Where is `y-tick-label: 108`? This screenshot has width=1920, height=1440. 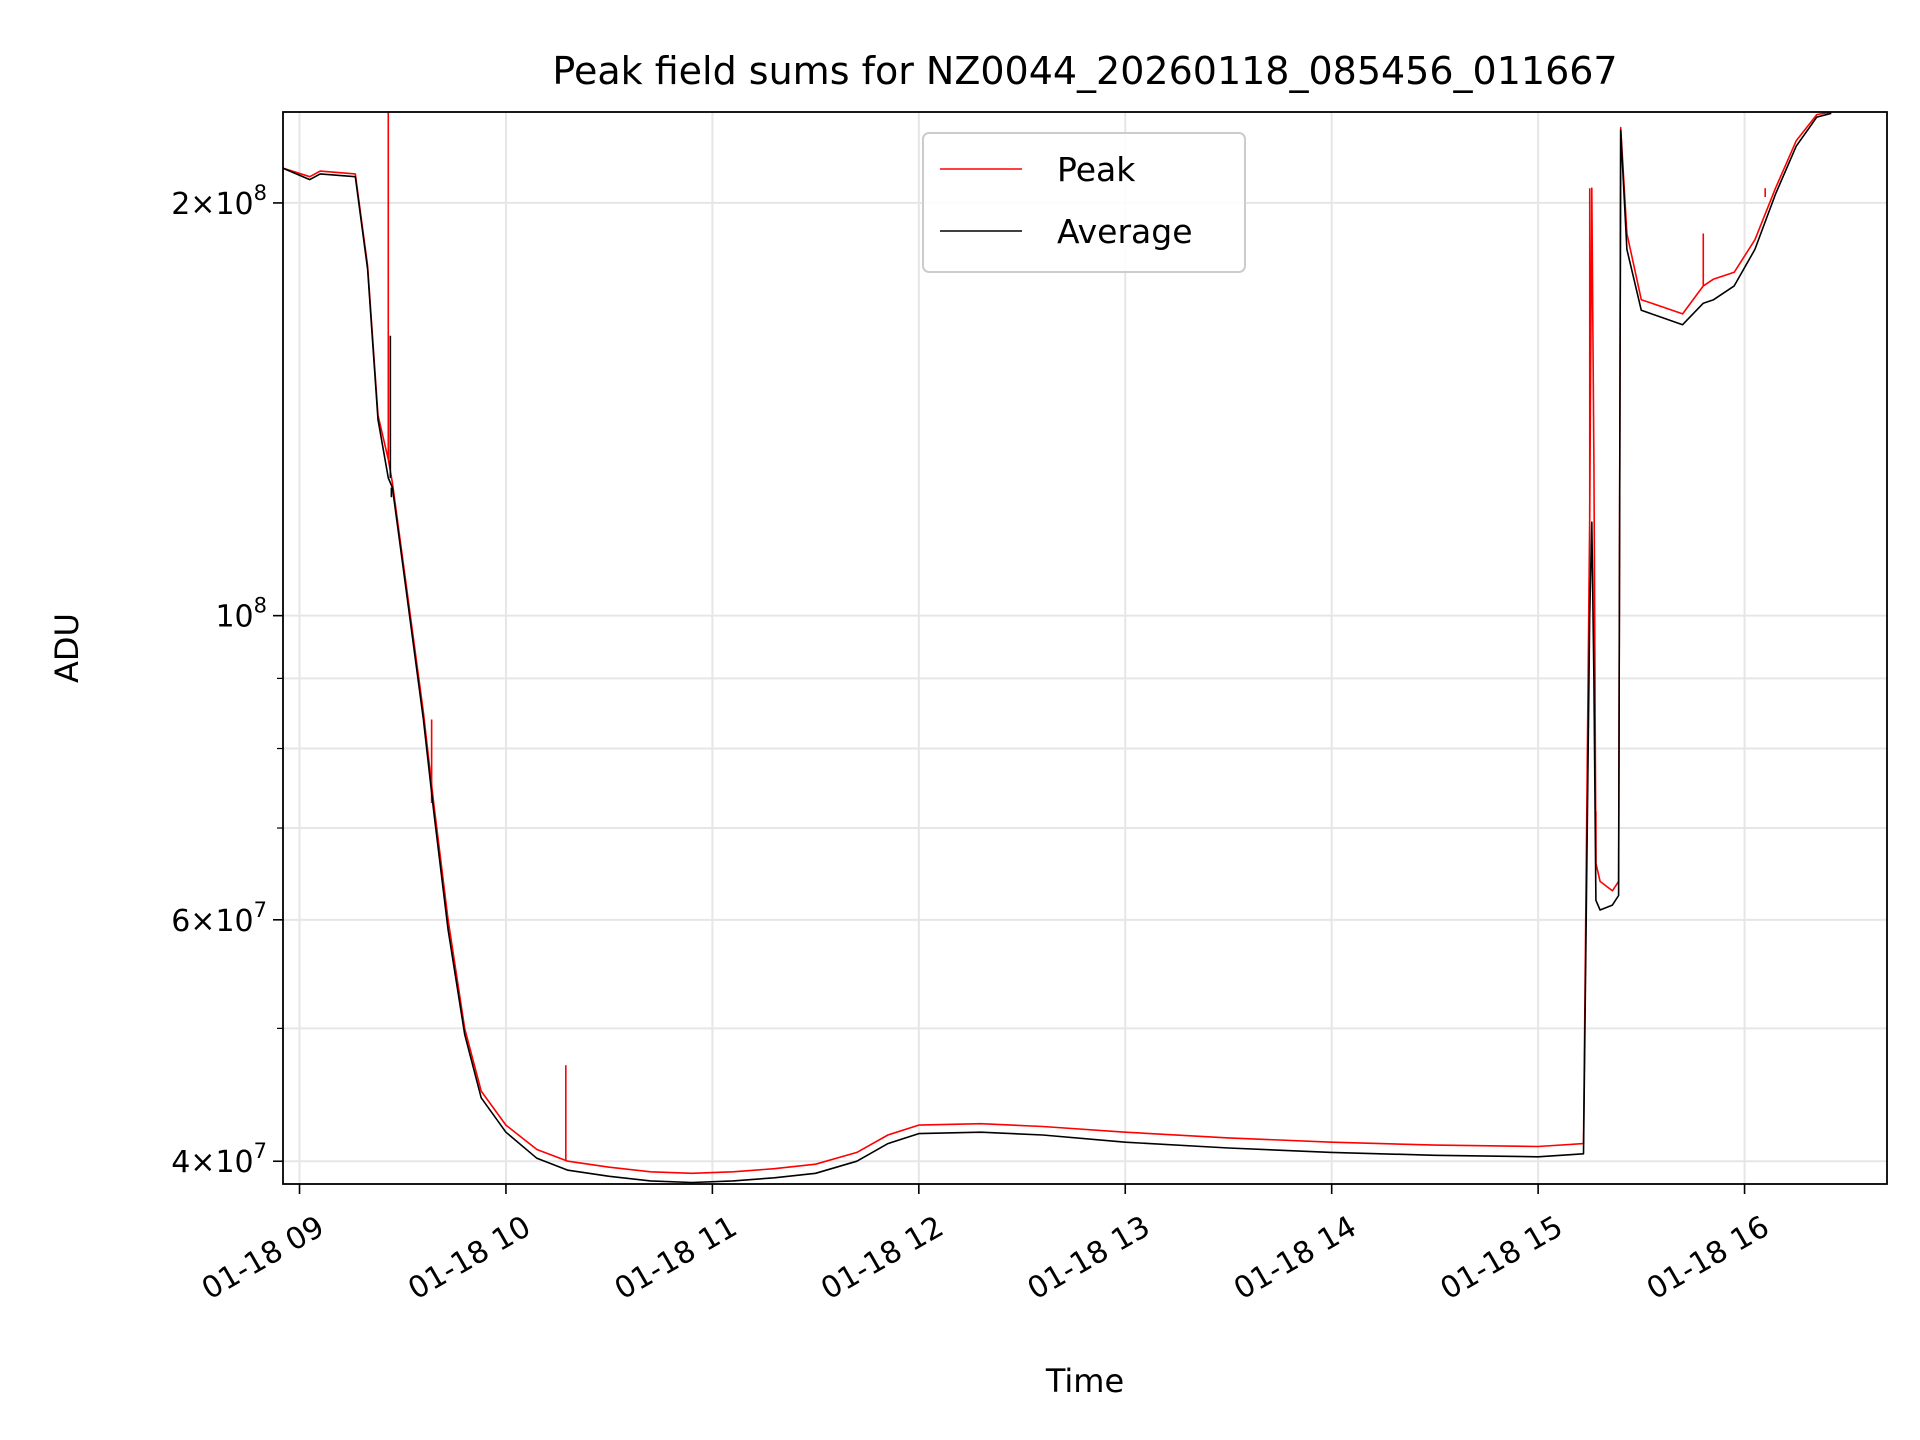
y-tick-label: 108 is located at coordinates (241, 614).